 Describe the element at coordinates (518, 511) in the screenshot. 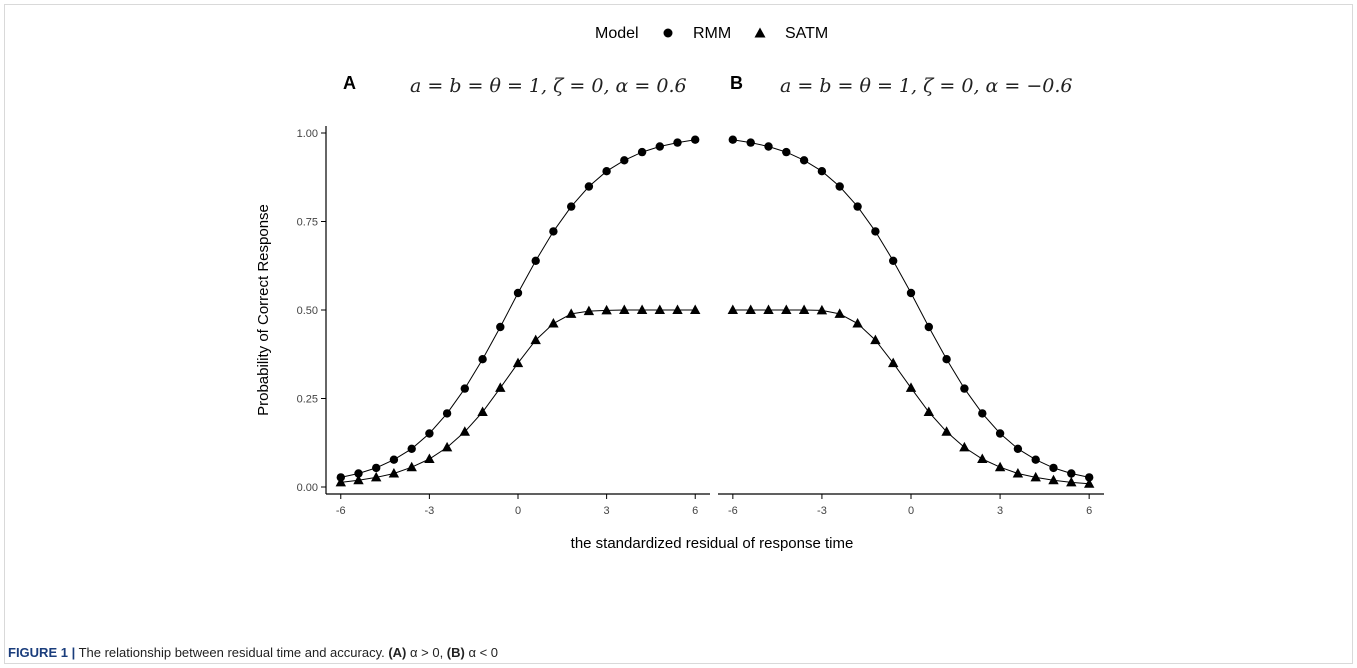

I see `panel-a-x-tick-label: 0` at that location.